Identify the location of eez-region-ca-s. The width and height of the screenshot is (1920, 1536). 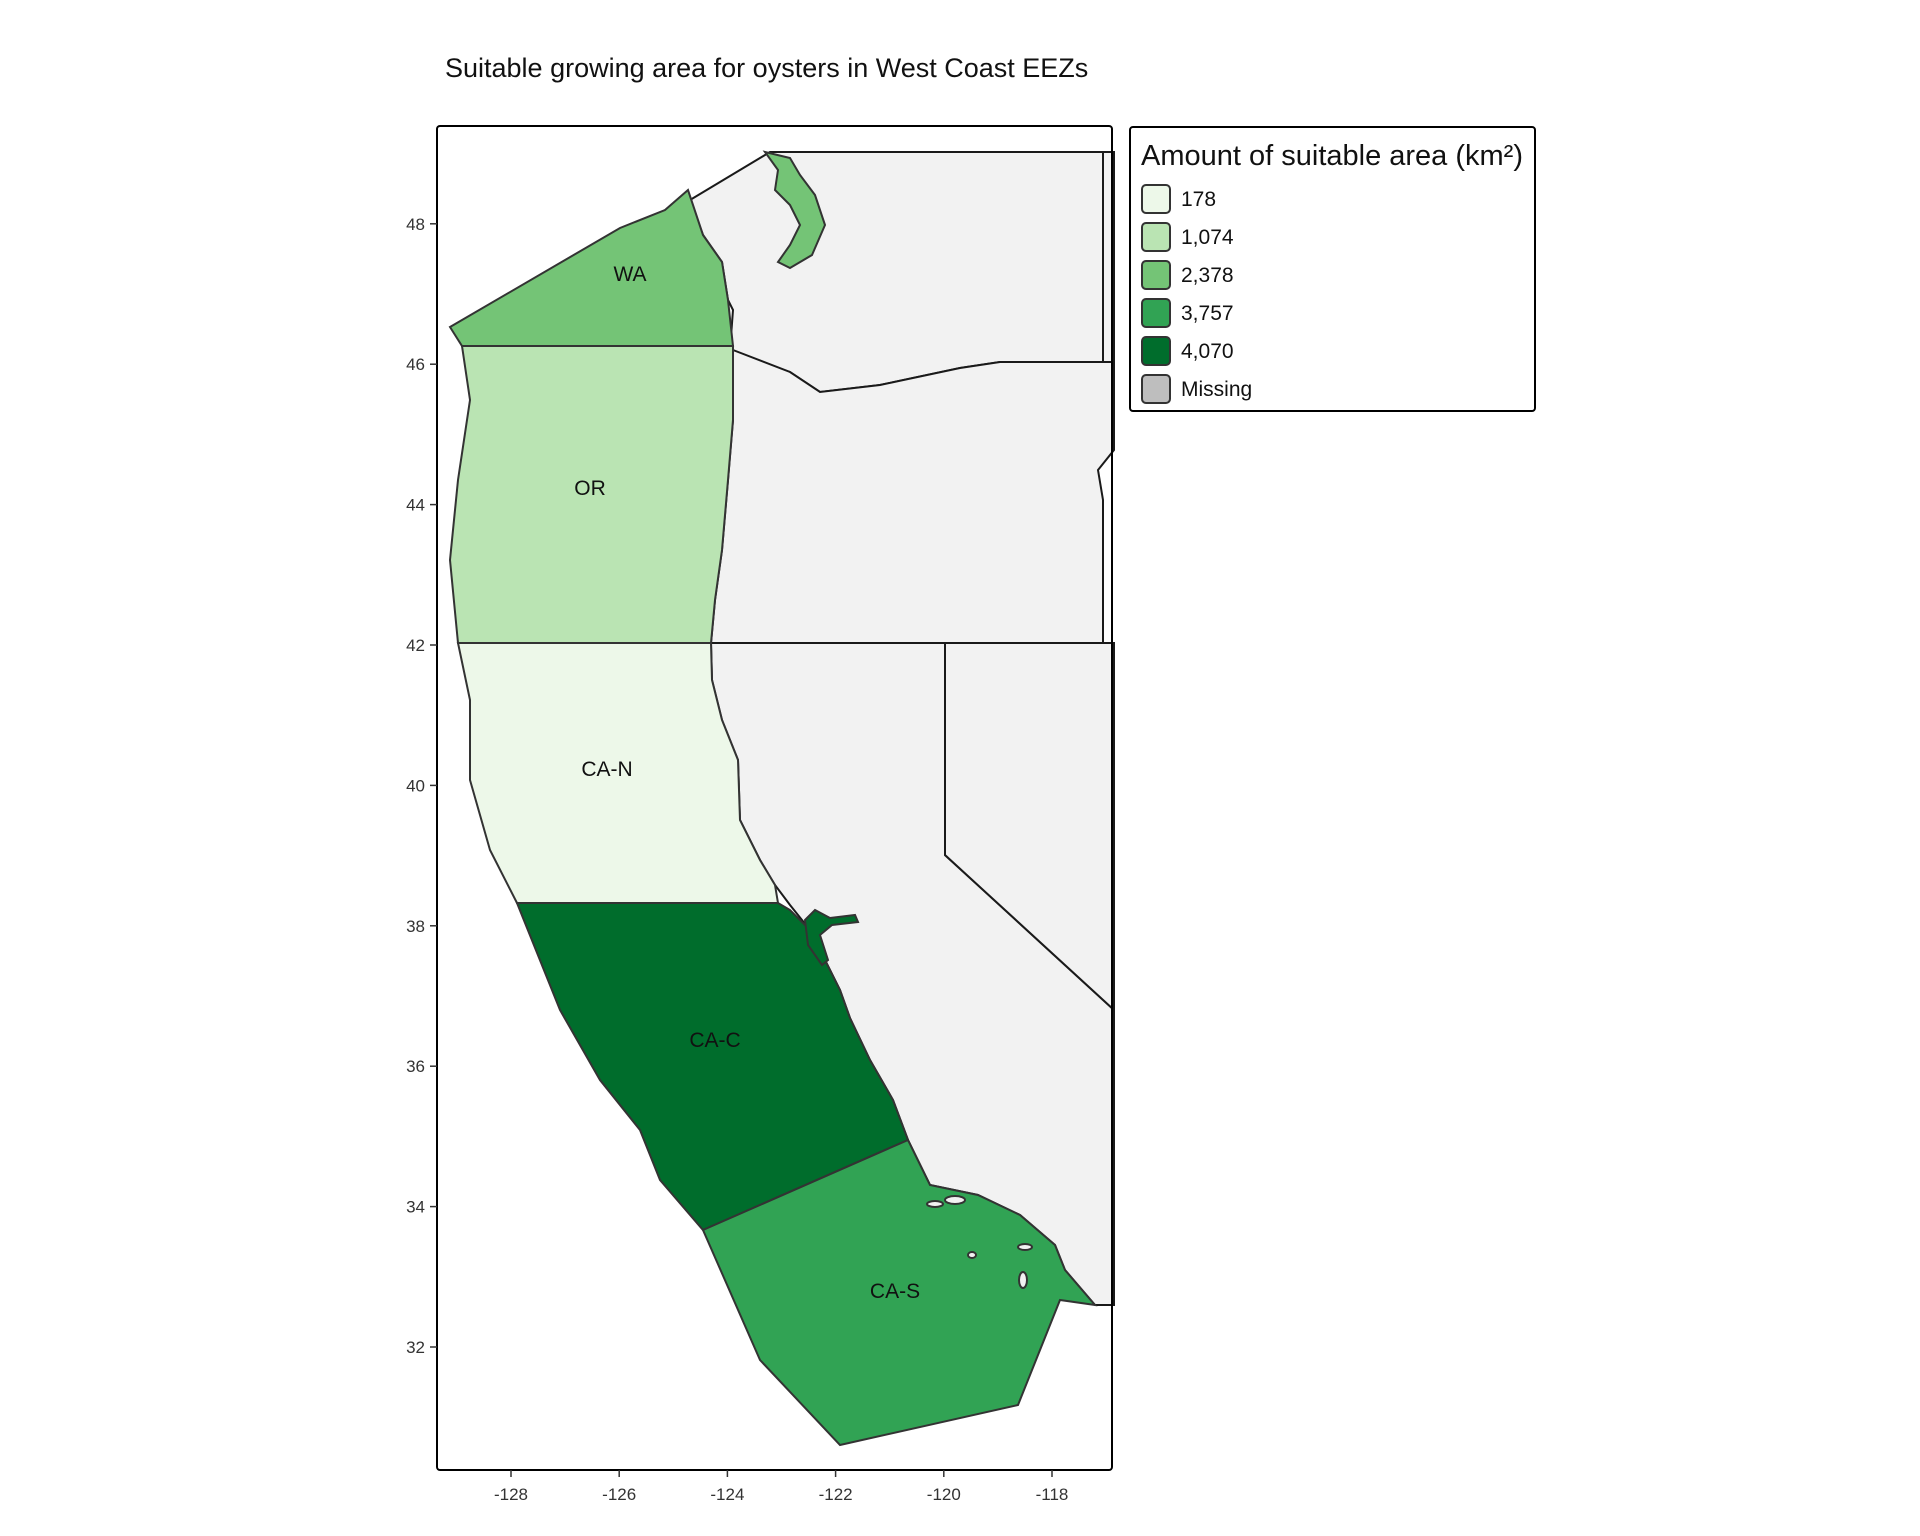
(899, 1292).